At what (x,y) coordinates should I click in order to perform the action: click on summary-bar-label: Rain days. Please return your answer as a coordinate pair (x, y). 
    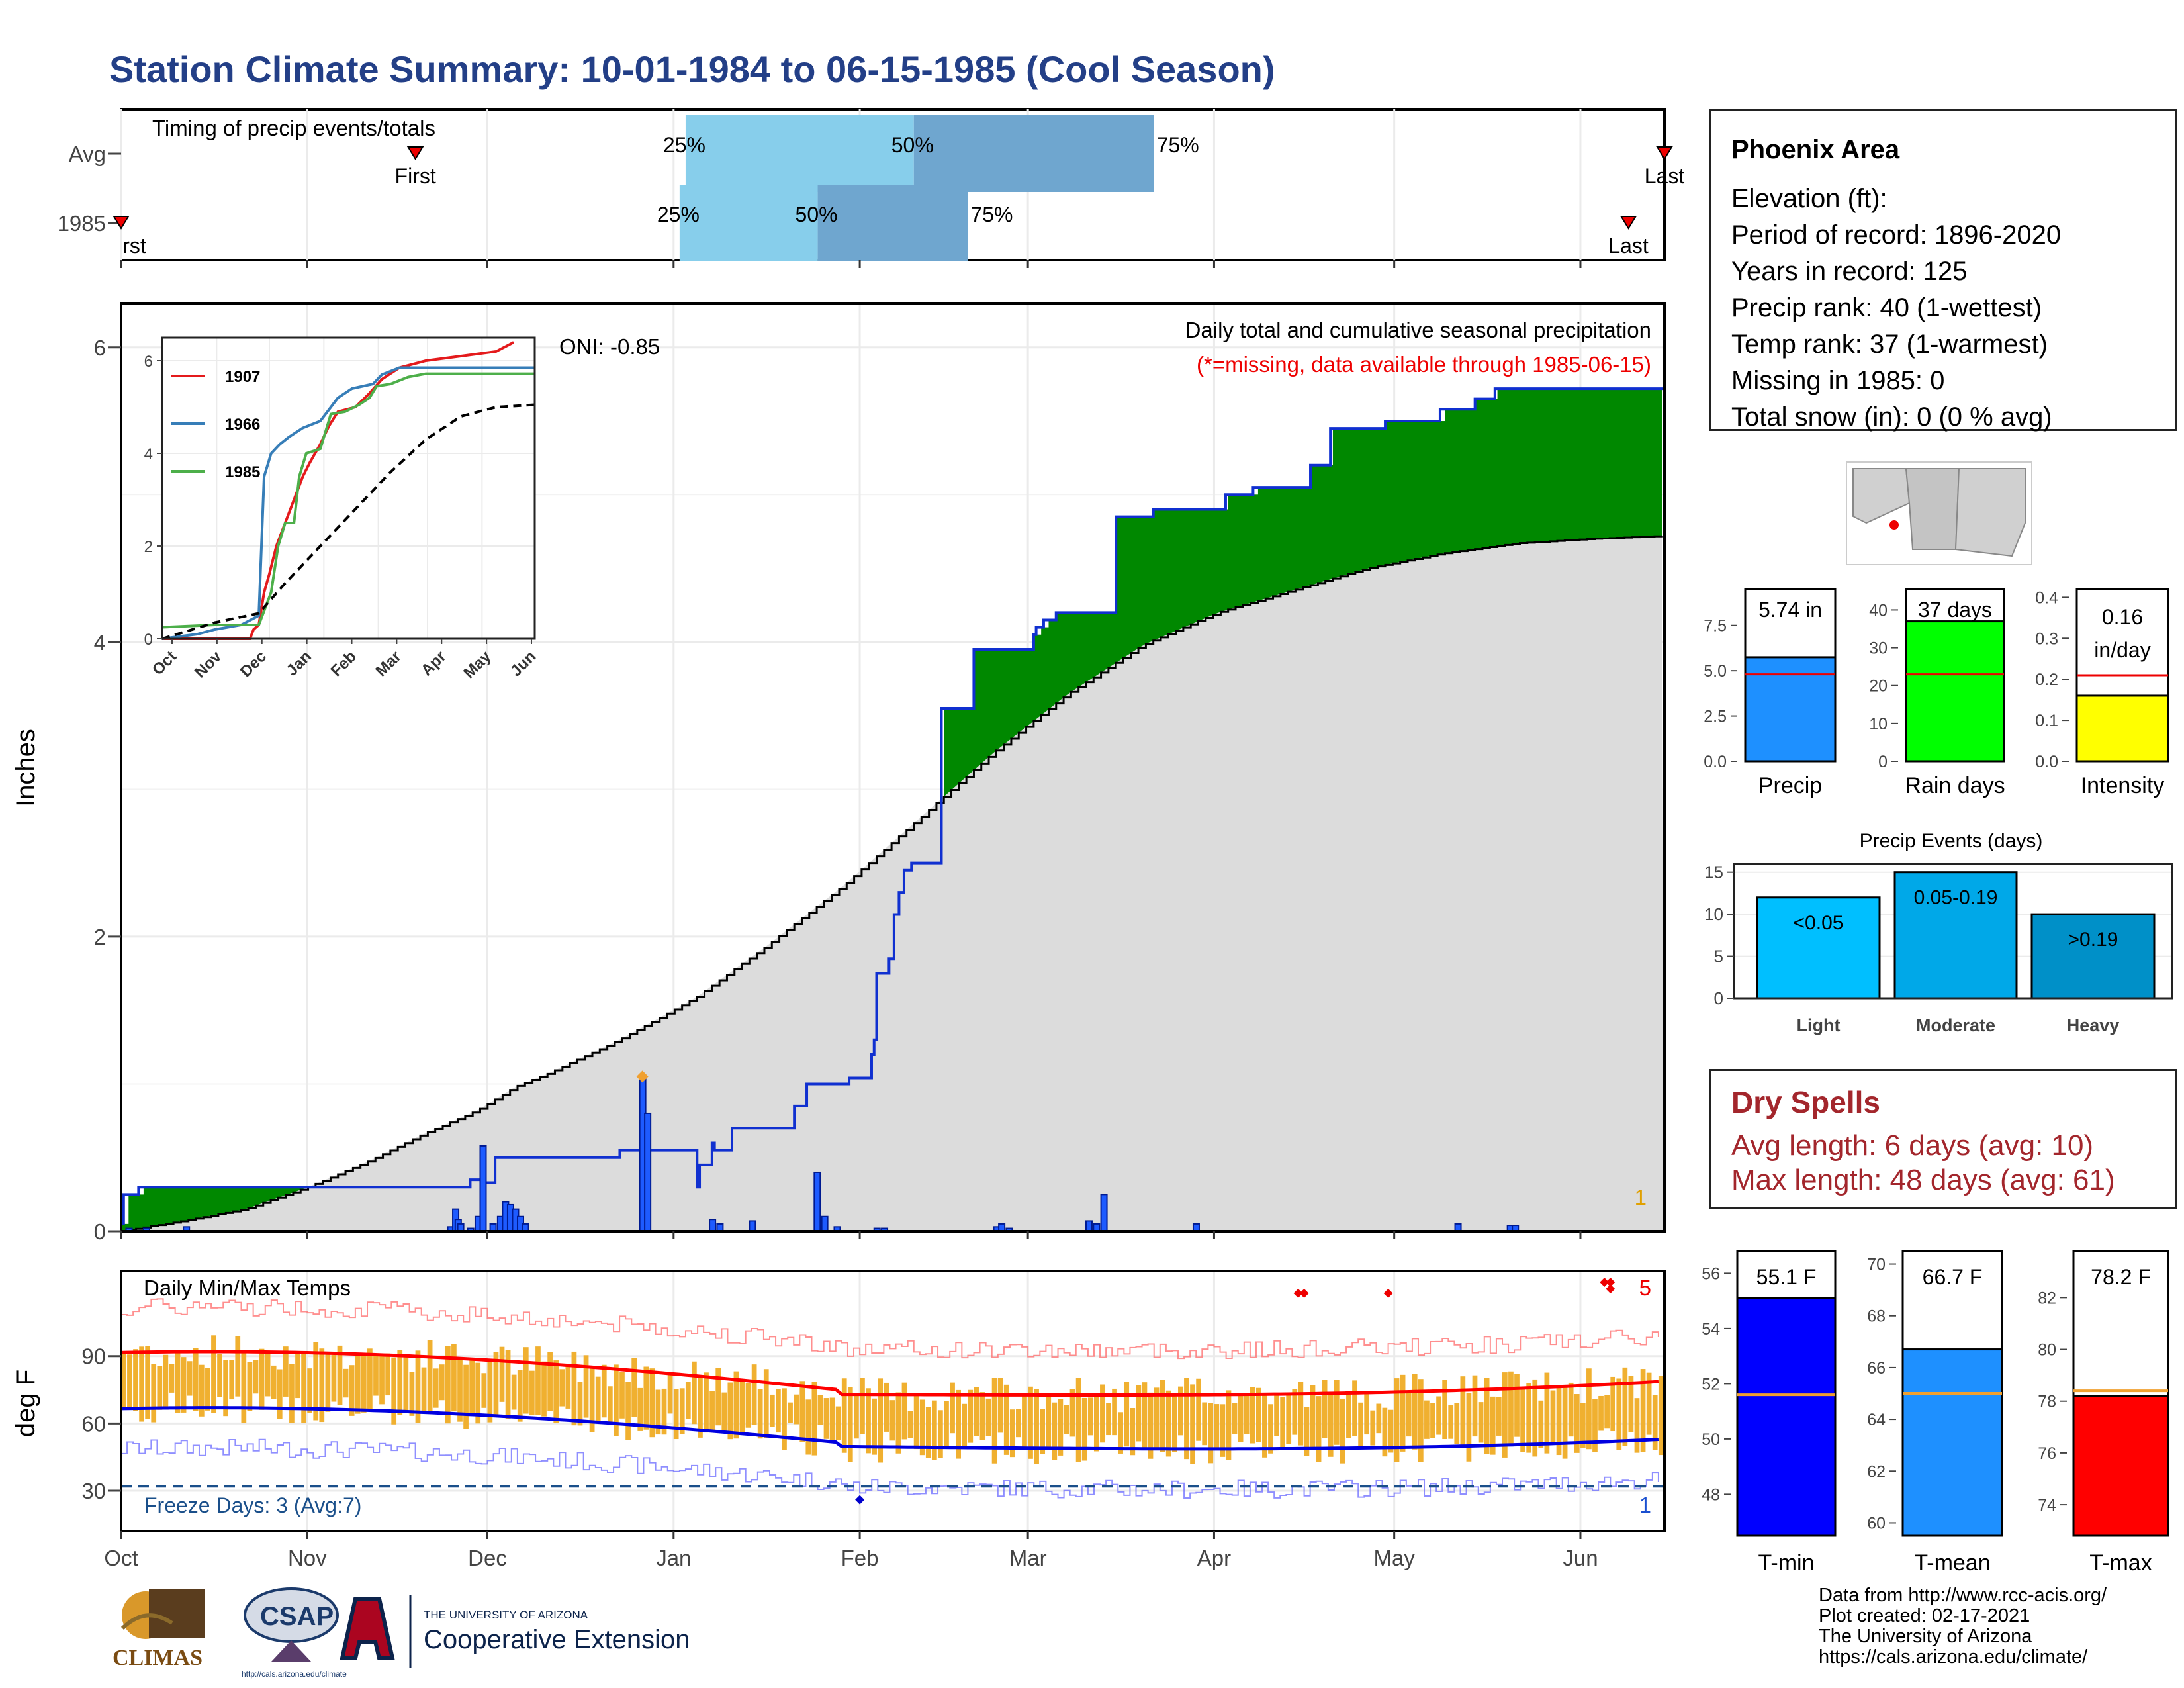
    Looking at the image, I should click on (1955, 785).